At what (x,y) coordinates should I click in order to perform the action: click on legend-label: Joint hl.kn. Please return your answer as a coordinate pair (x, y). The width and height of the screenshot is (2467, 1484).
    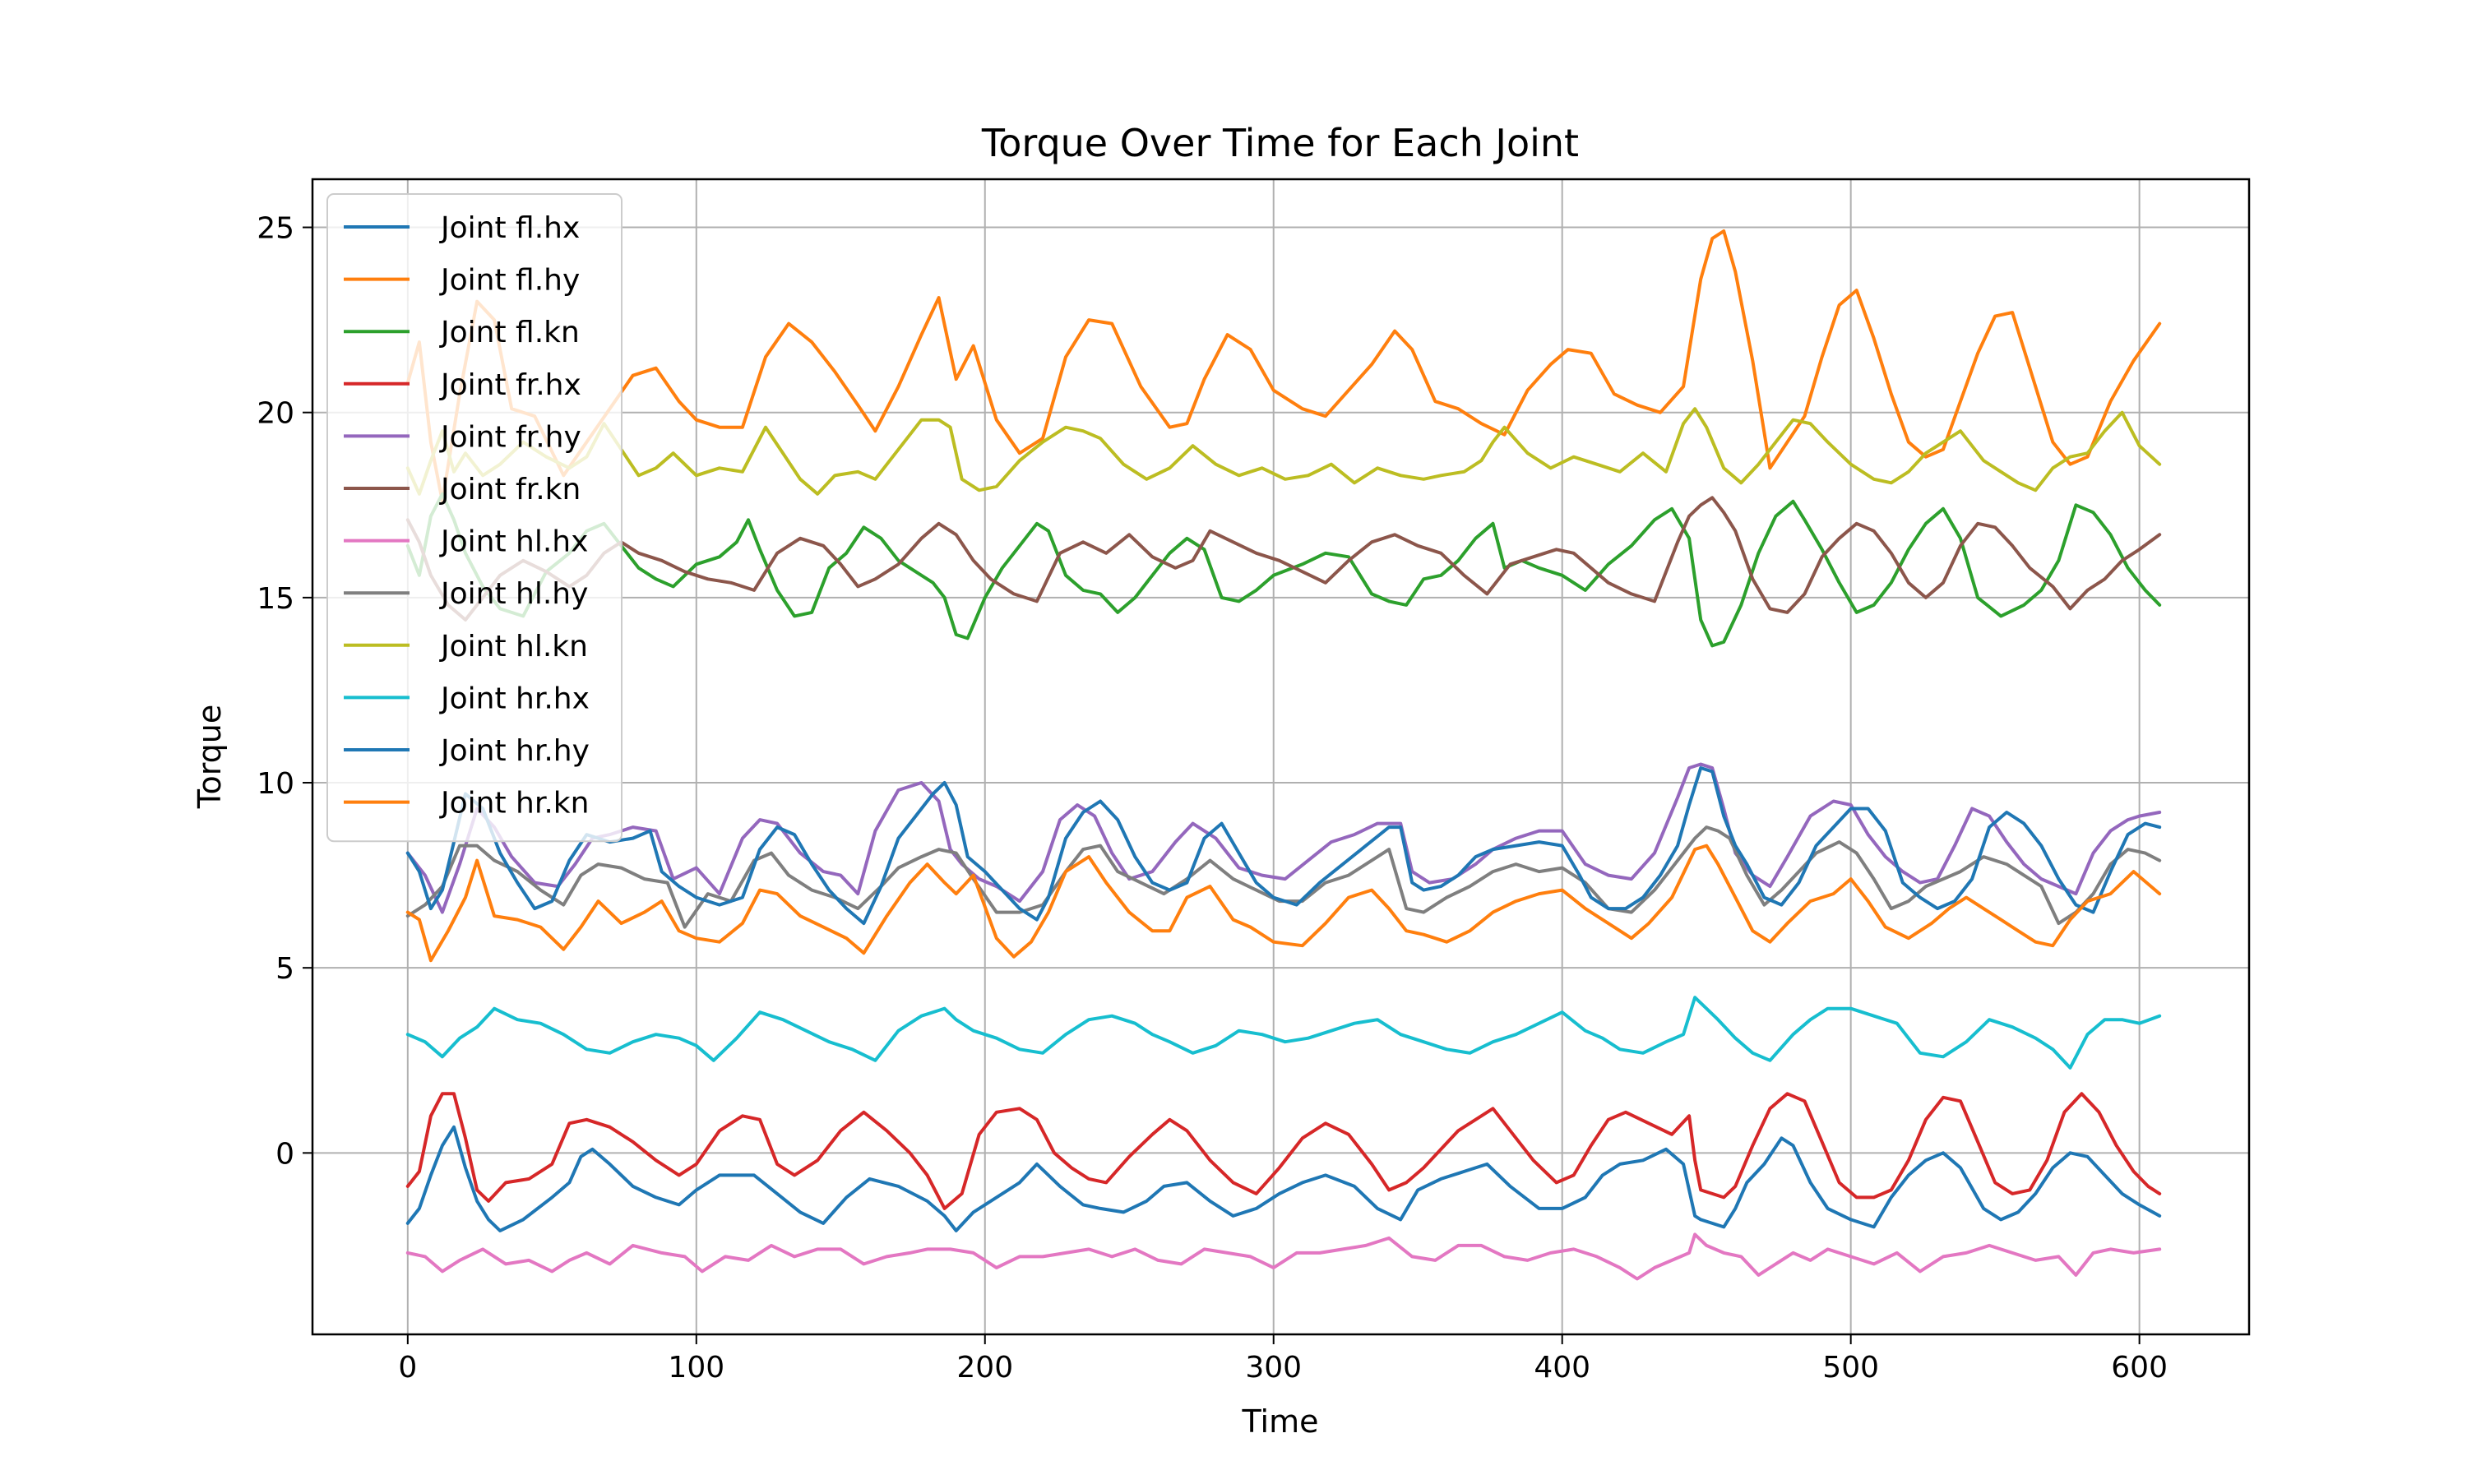
    Looking at the image, I should click on (513, 646).